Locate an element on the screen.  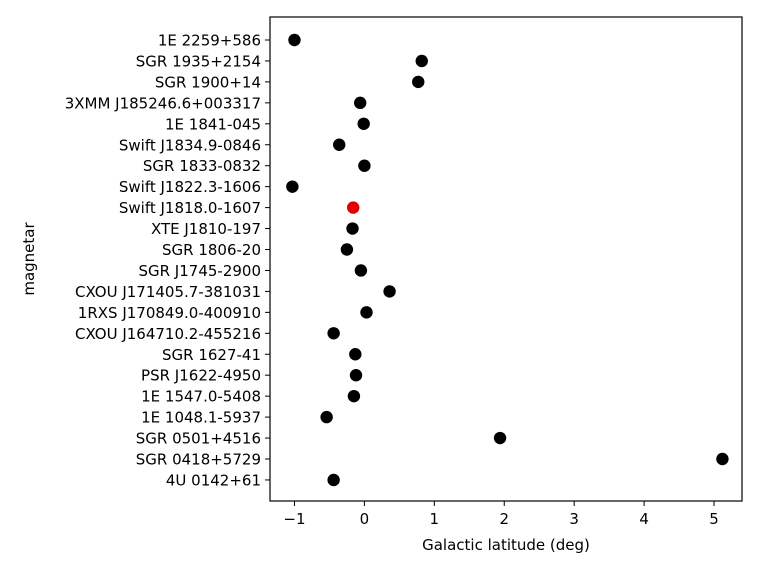
x-tick-label: 0 is located at coordinates (365, 519).